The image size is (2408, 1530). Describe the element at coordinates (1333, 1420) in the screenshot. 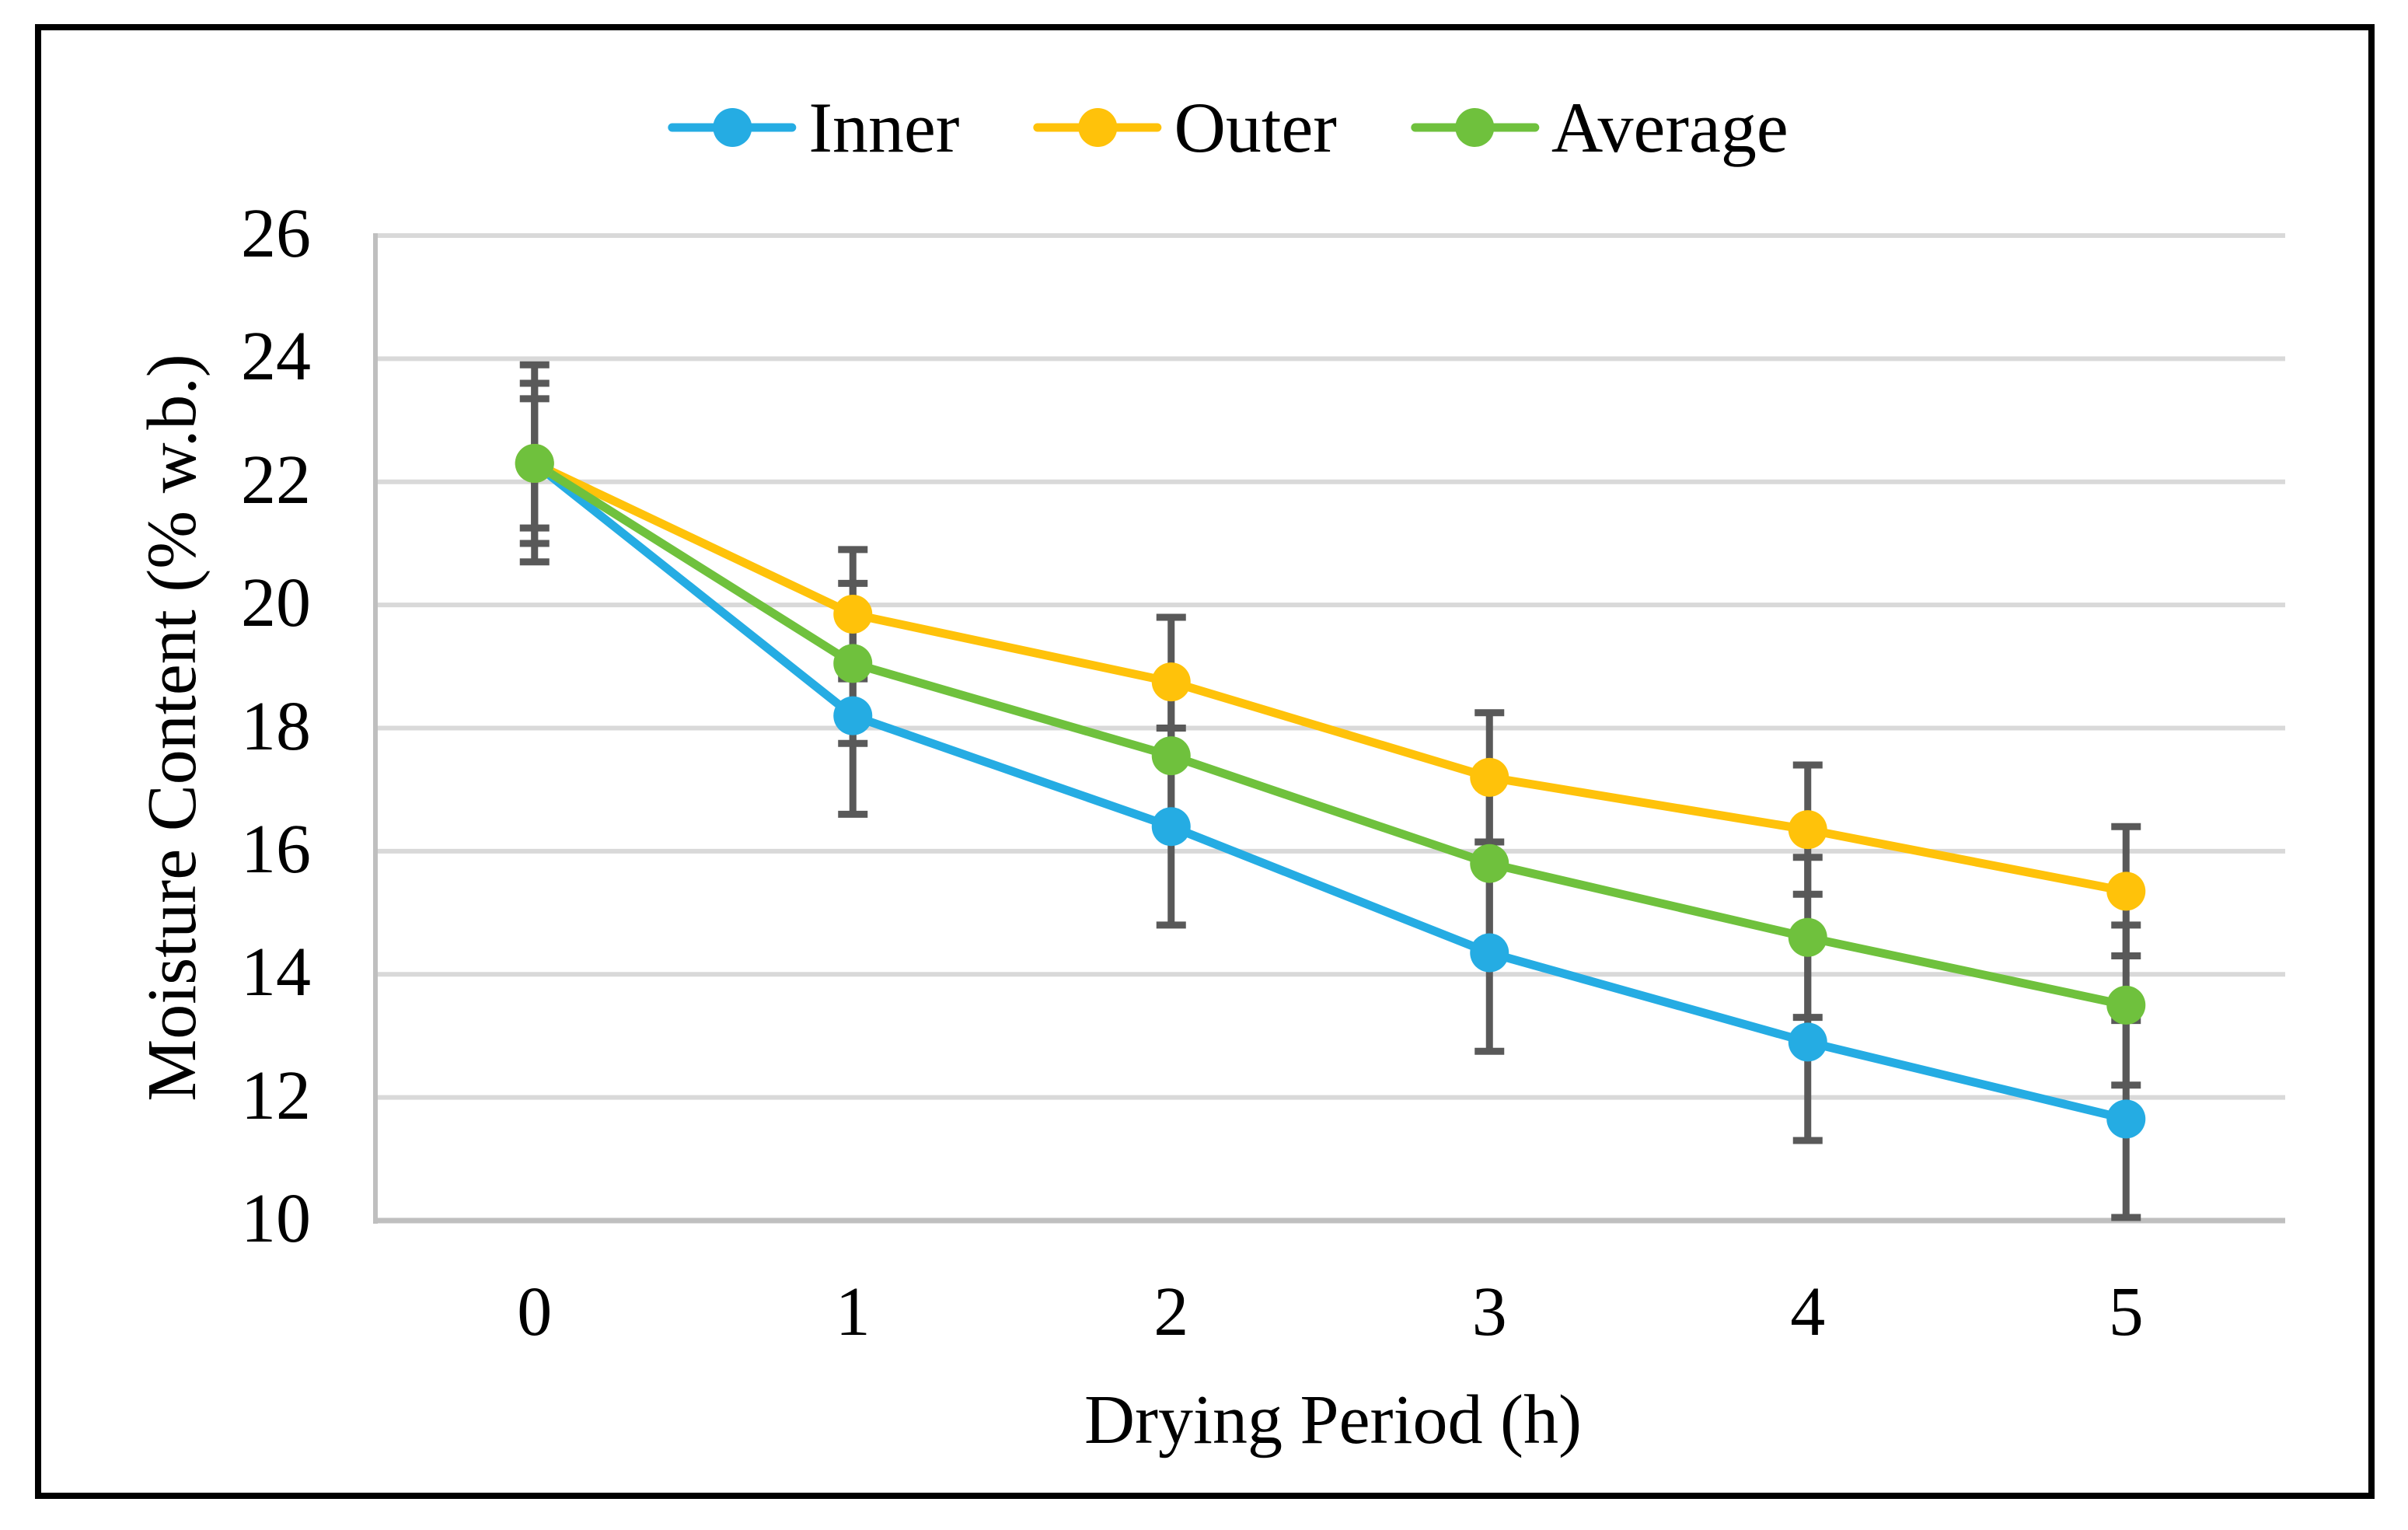

I see `x-axis-title: Drying Period (h)` at that location.